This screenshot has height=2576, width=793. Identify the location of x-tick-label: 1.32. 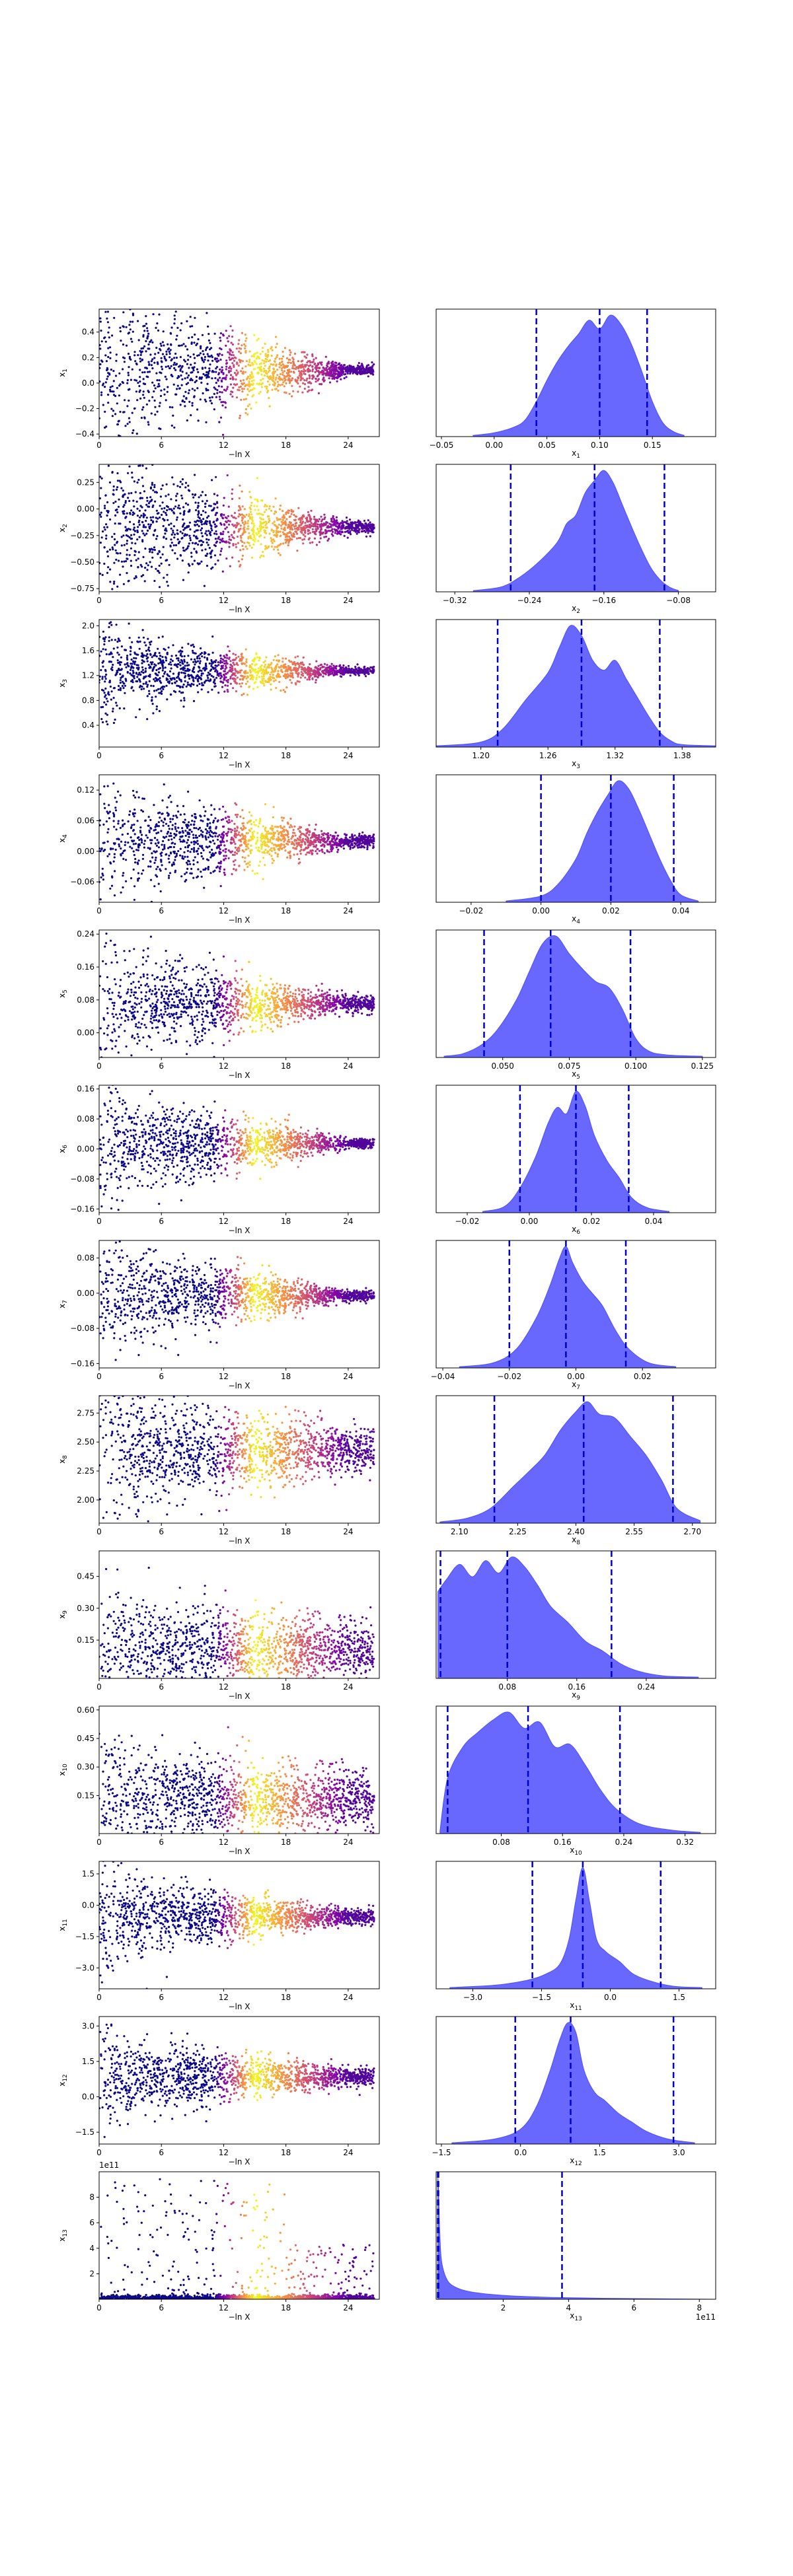
(615, 756).